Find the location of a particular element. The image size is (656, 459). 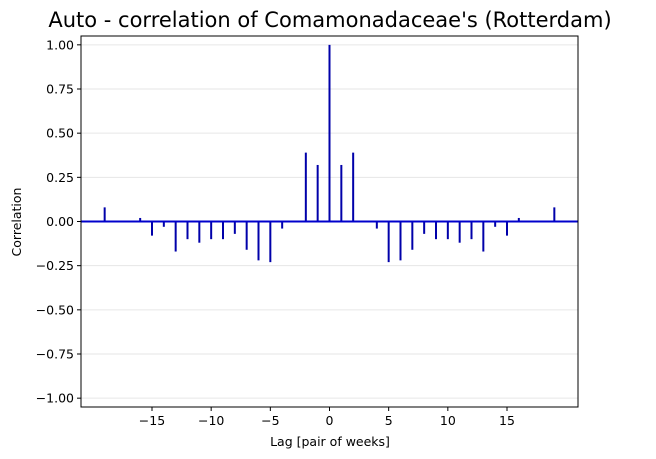

x-tick-label: 15 is located at coordinates (507, 420).